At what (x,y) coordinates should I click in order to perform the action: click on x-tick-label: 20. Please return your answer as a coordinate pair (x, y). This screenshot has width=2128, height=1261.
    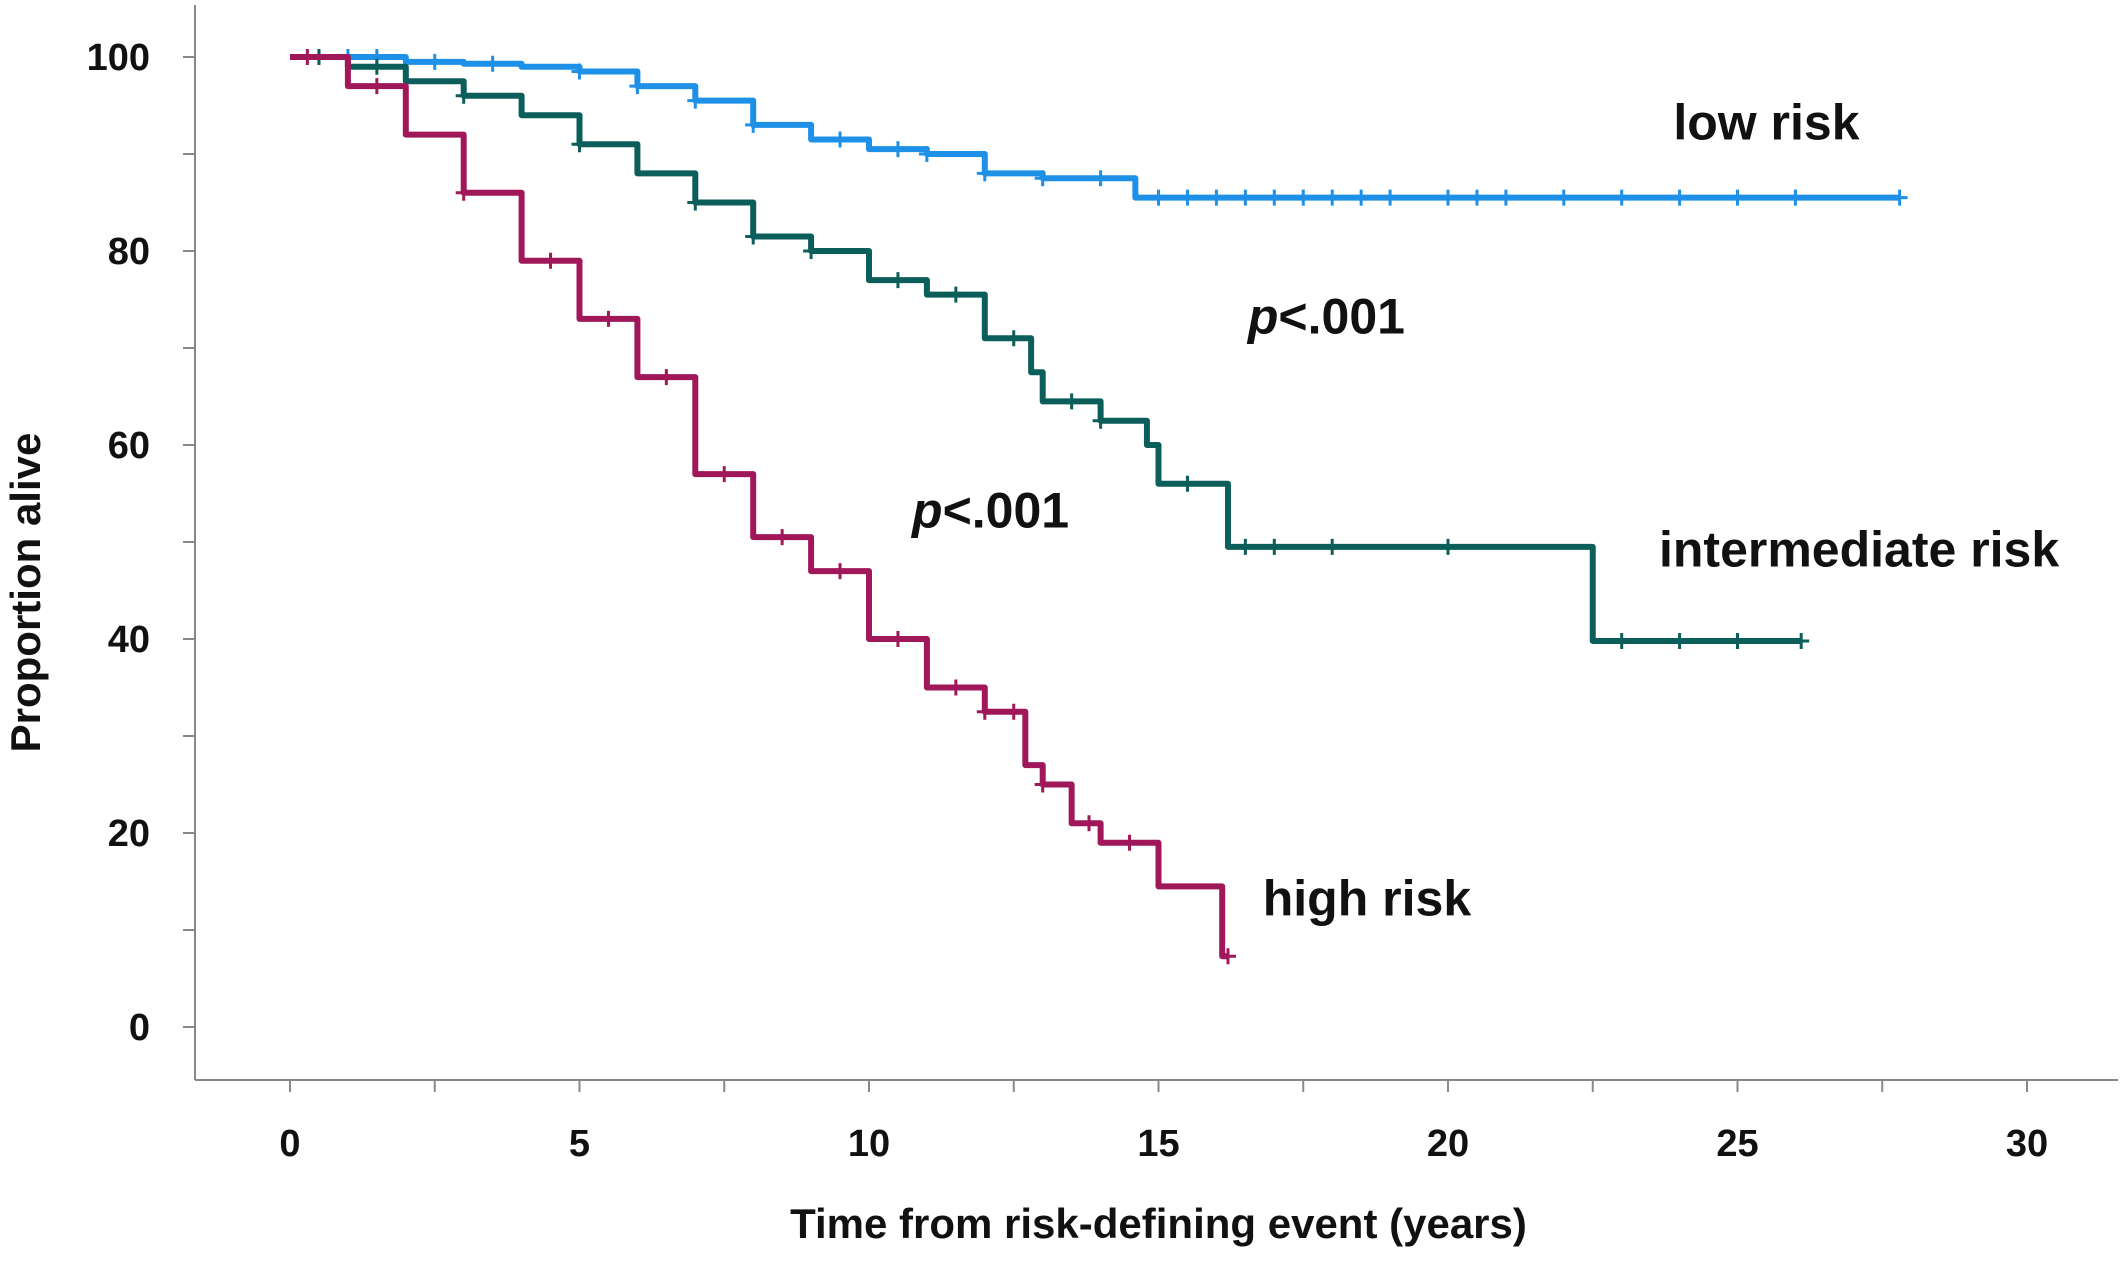
    Looking at the image, I should click on (1448, 1144).